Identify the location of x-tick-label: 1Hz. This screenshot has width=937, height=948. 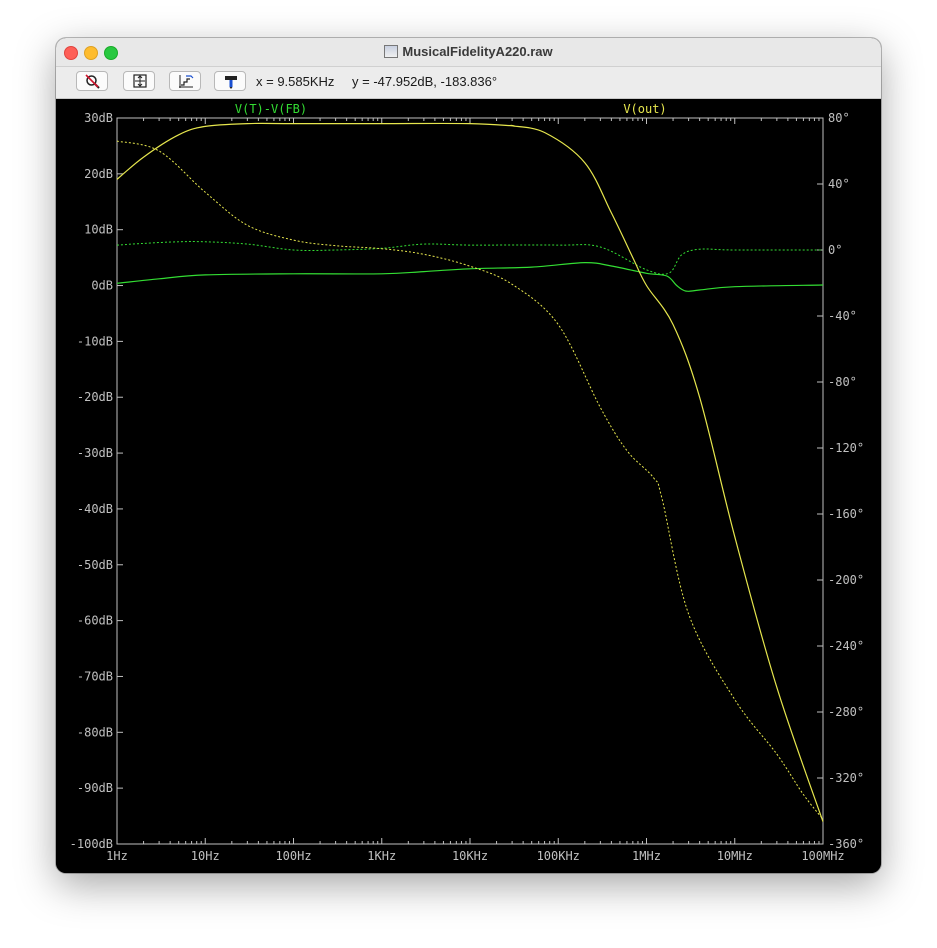
(117, 856).